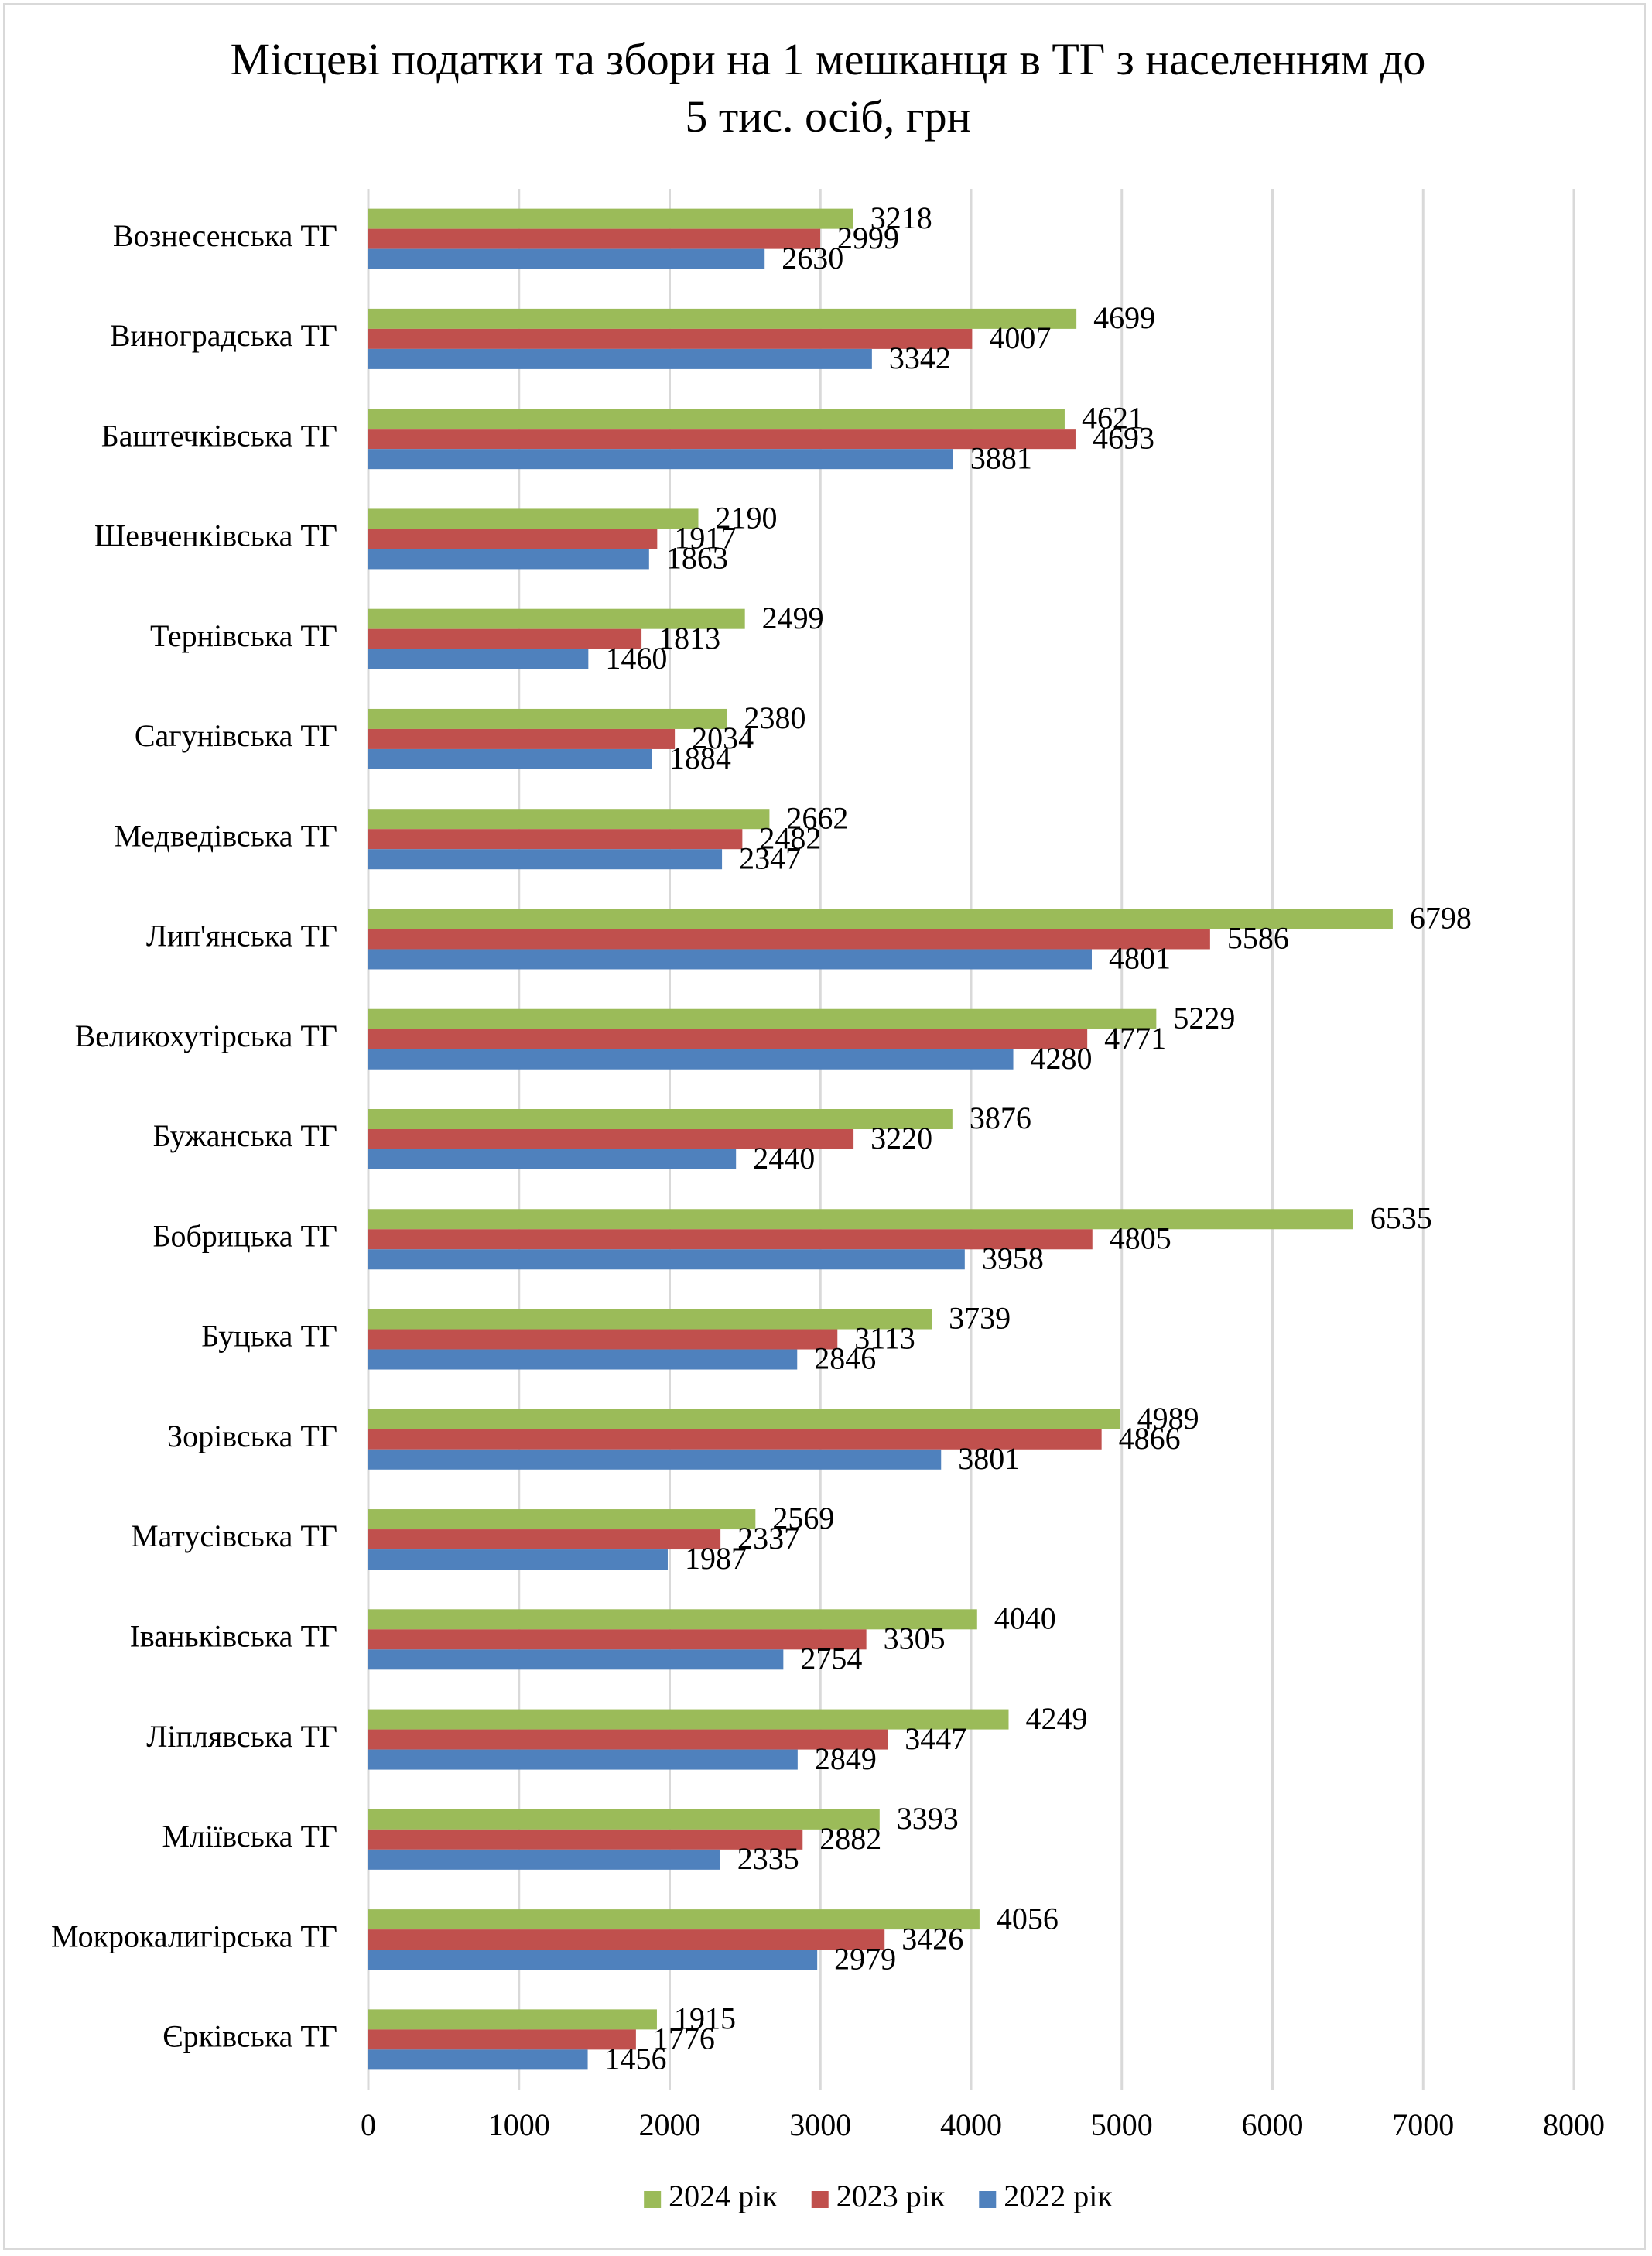  I want to click on y-tick-label: Медведівська ТГ, so click(225, 835).